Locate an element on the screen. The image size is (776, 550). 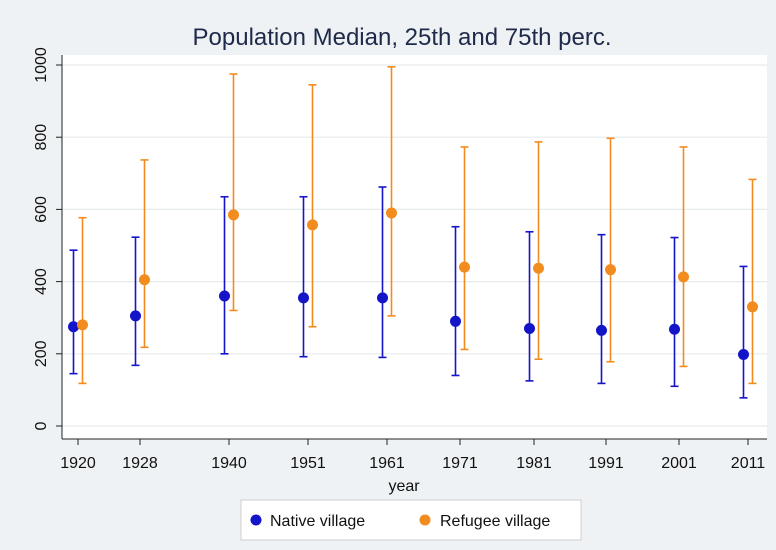
x-tick-label: 1961 is located at coordinates (387, 463).